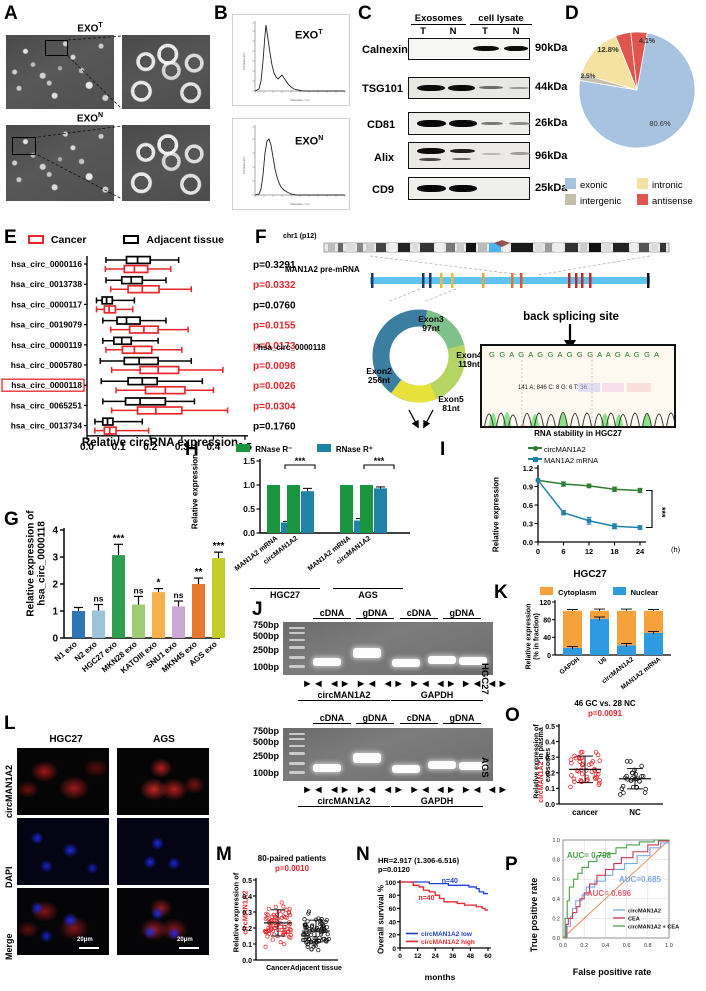  Describe the element at coordinates (60, 163) in the screenshot. I see `em-image-exon-low` at that location.